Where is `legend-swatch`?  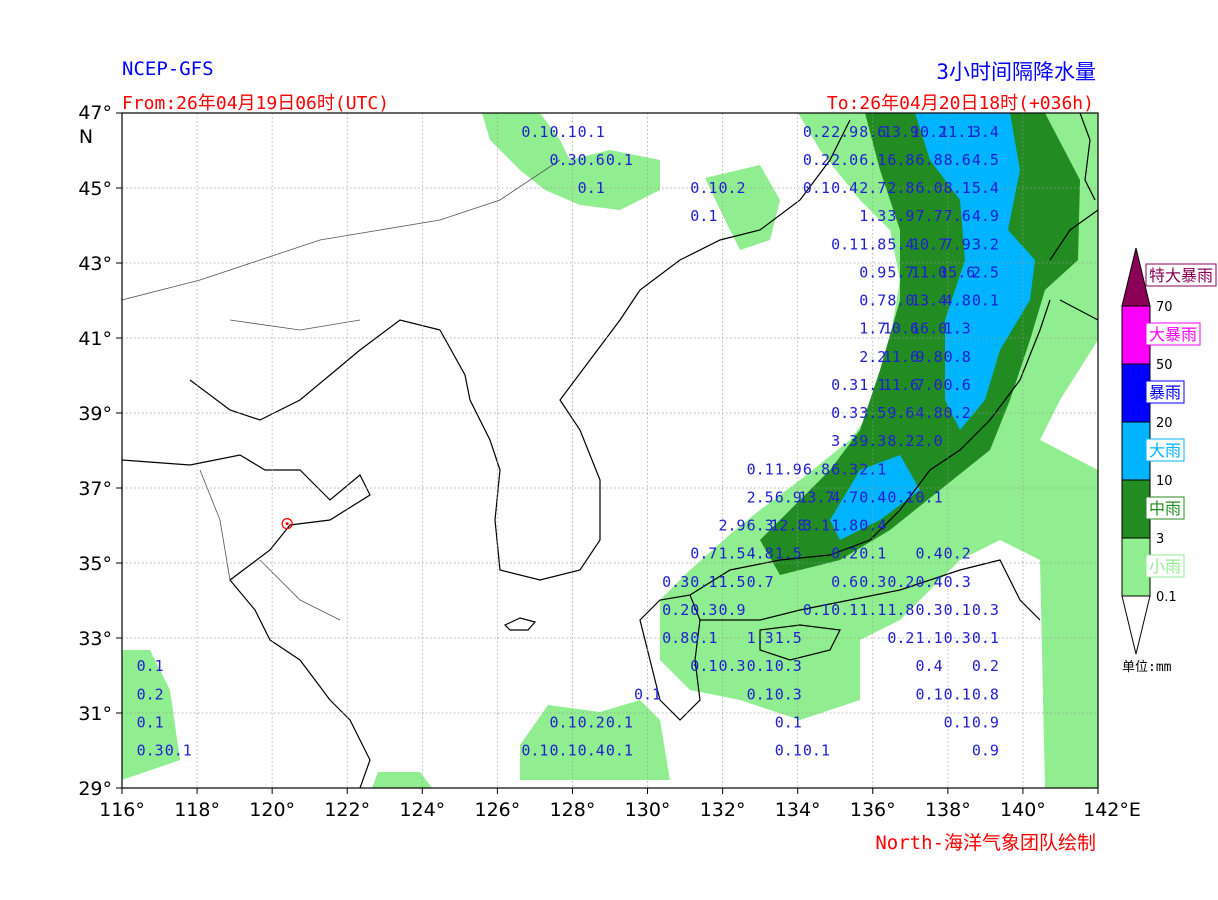 legend-swatch is located at coordinates (1136, 393).